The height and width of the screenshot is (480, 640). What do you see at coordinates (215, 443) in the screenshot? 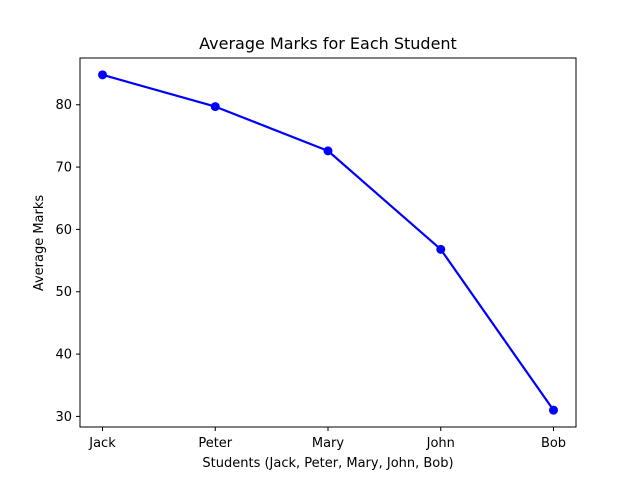
I see `x-tick-label: Peter` at bounding box center [215, 443].